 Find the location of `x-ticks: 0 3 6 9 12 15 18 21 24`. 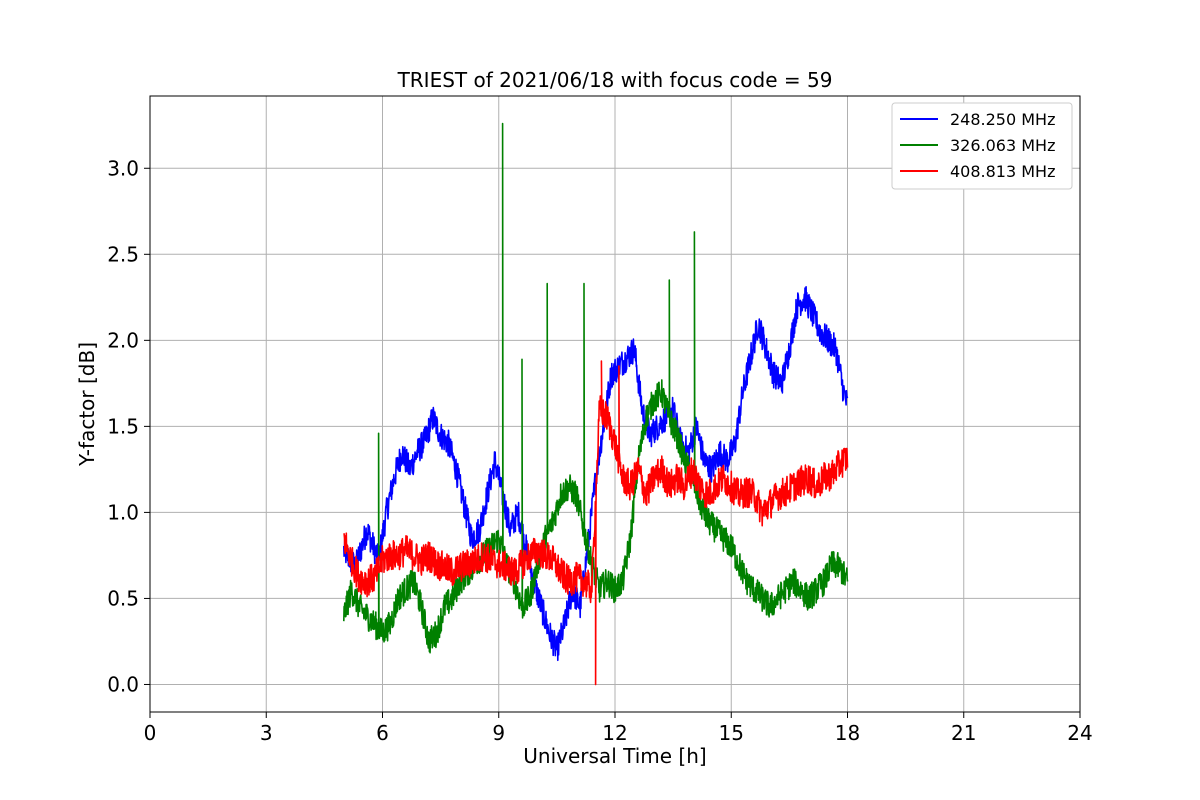

x-ticks: 0 3 6 9 12 15 18 21 24 is located at coordinates (618, 728).